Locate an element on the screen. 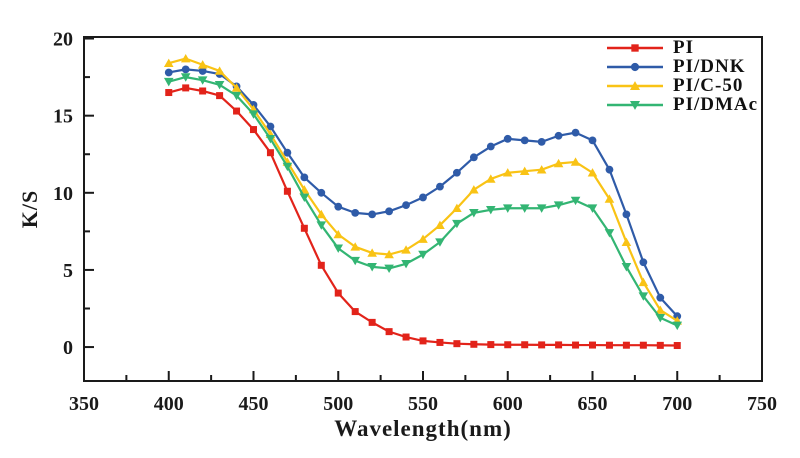 This screenshot has width=800, height=458. legend: PI PI/DNK PI/C-50 PI/DMAc is located at coordinates (682, 76).